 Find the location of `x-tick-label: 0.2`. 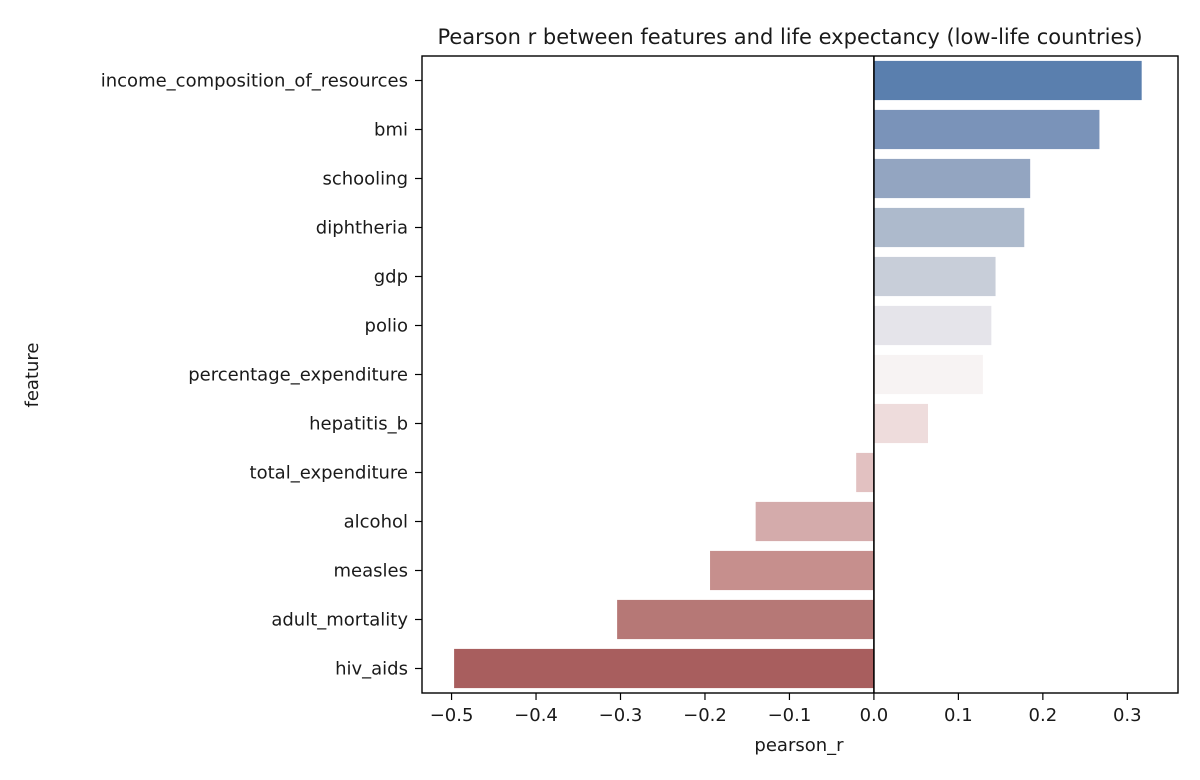

x-tick-label: 0.2 is located at coordinates (1043, 715).